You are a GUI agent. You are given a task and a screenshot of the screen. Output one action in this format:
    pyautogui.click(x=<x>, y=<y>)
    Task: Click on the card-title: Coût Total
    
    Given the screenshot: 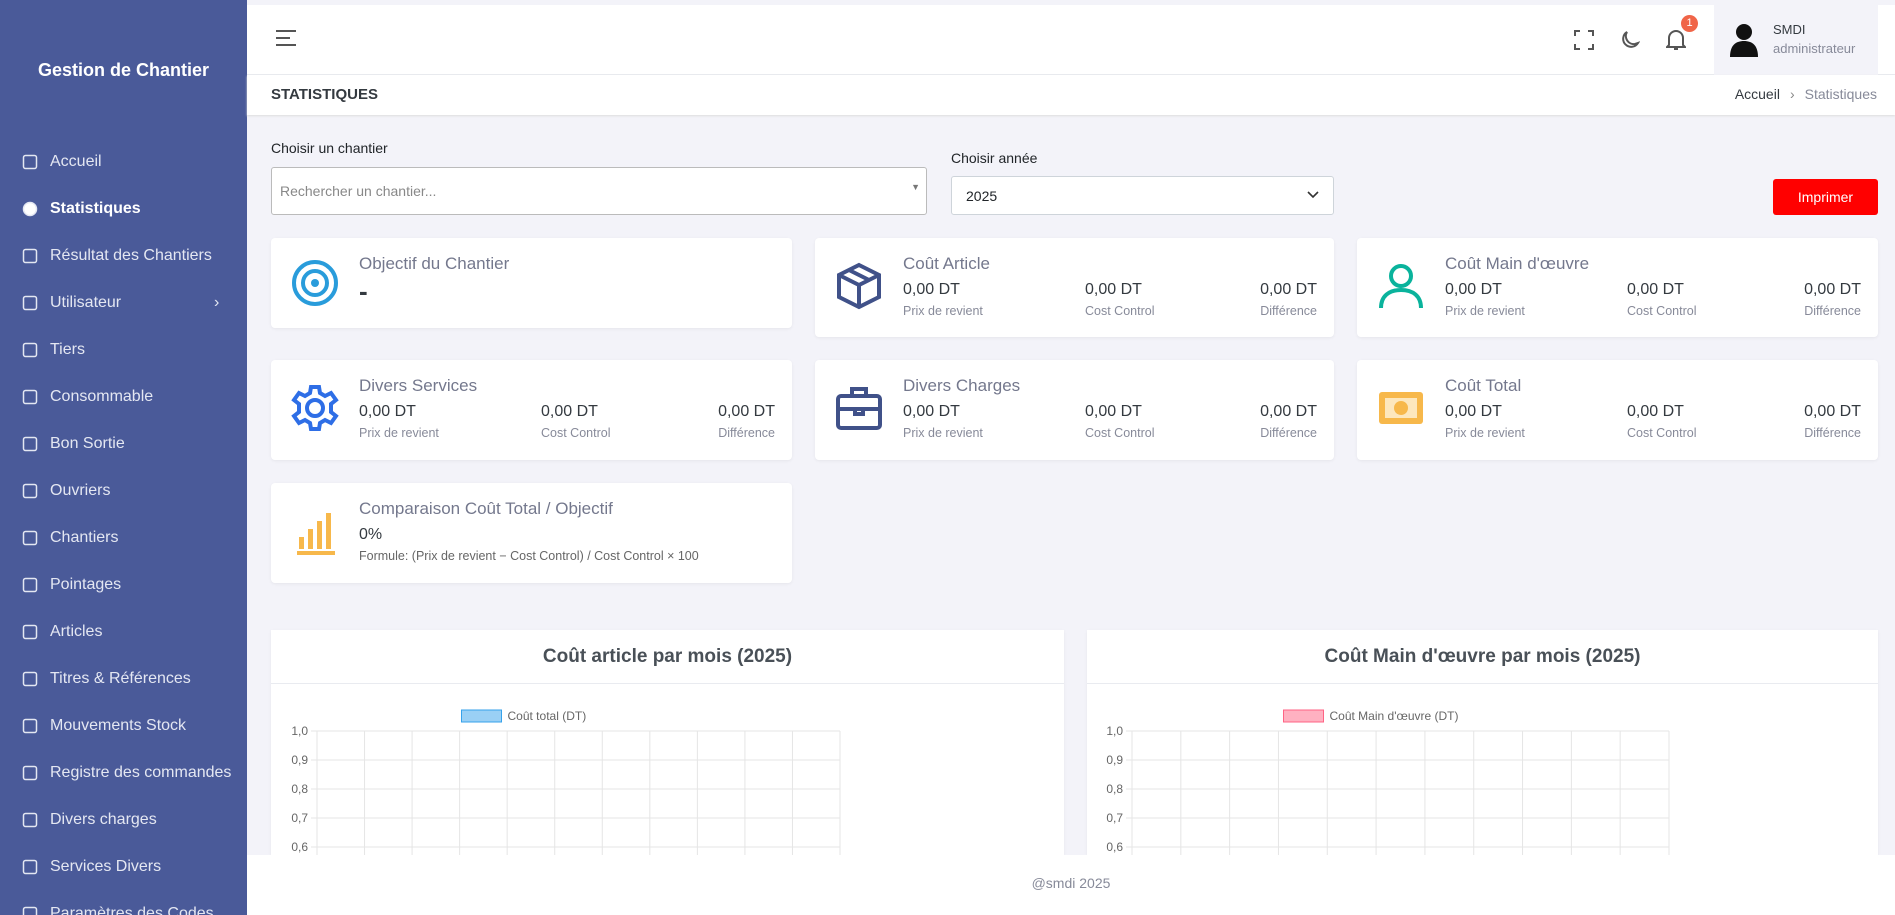 What is the action you would take?
    pyautogui.click(x=1483, y=385)
    